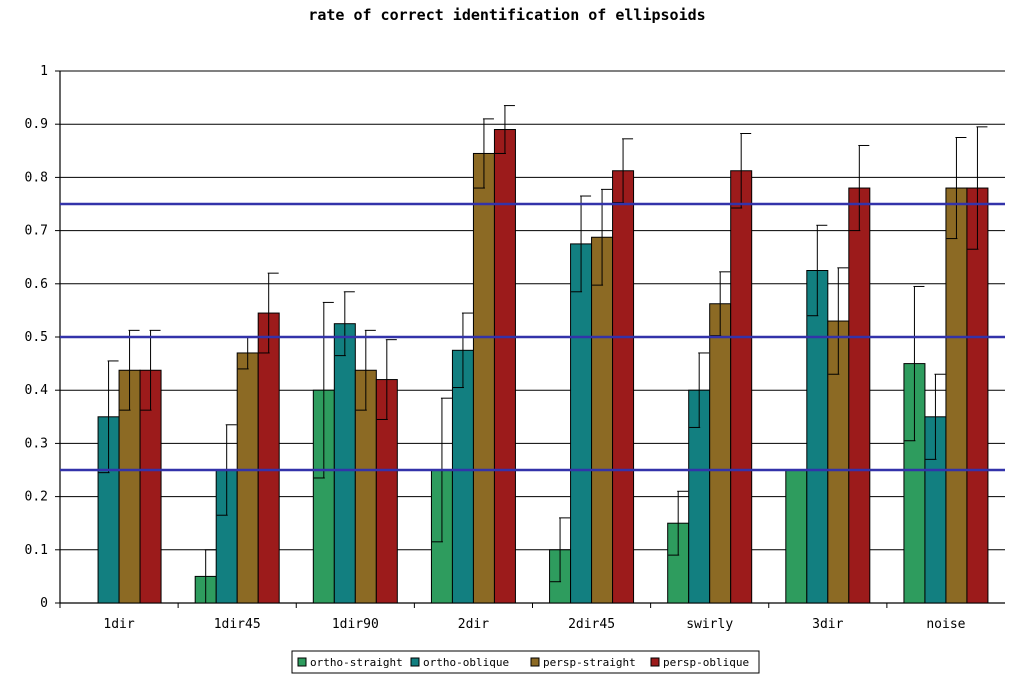  What do you see at coordinates (591, 624) in the screenshot?
I see `x-tick-label: 2dir45` at bounding box center [591, 624].